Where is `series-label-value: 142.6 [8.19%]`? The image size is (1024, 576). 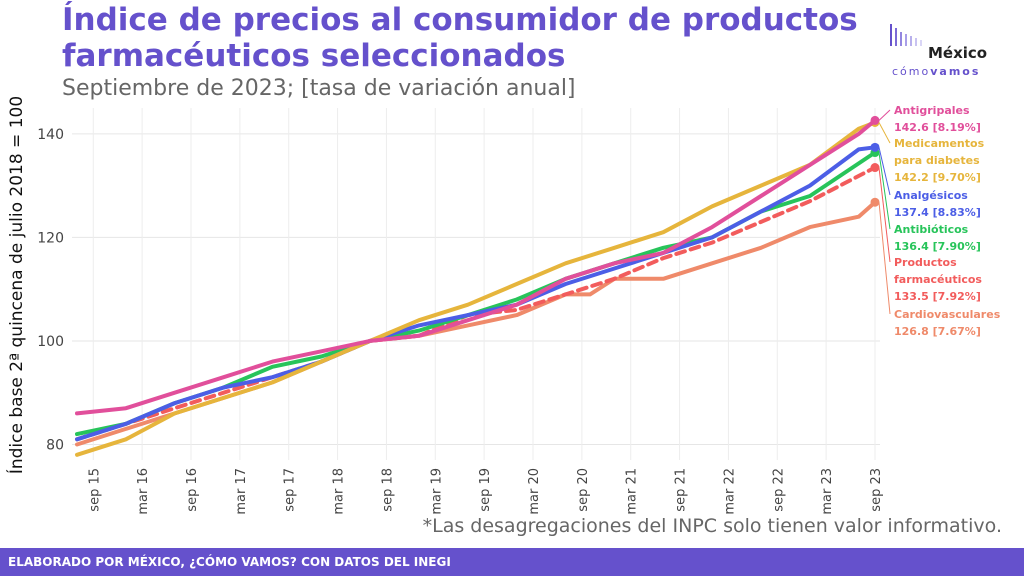
series-label-value: 142.6 [8.19%] is located at coordinates (937, 127).